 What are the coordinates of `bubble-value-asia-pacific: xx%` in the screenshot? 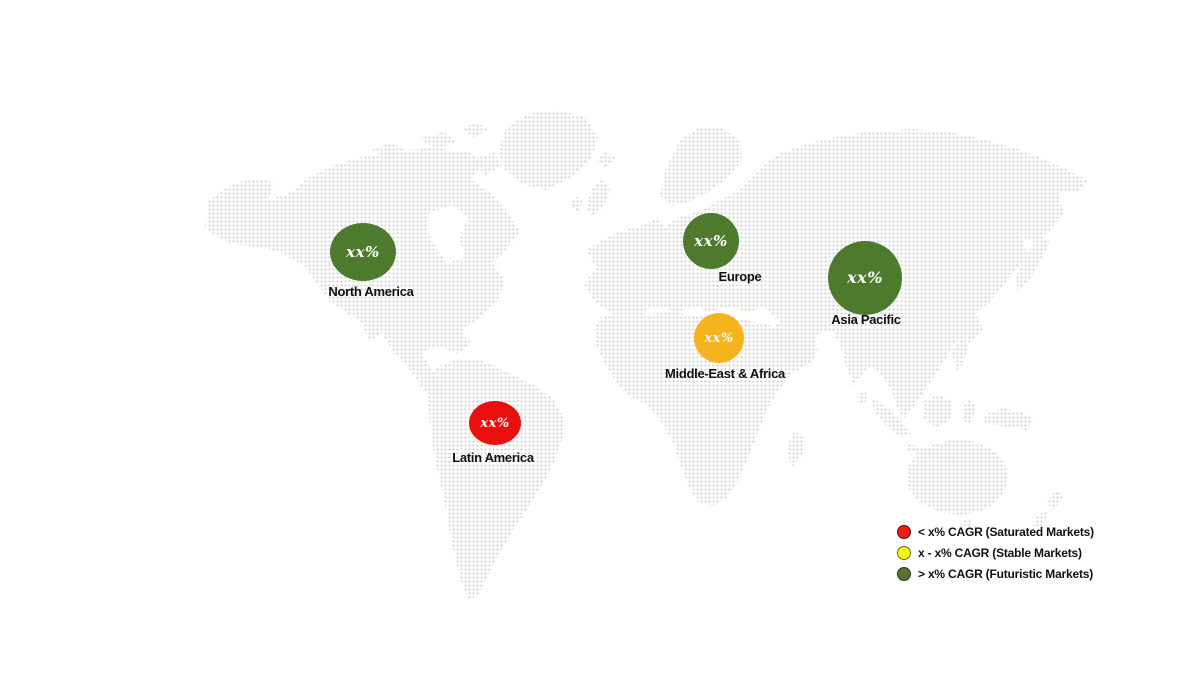 It's located at (865, 277).